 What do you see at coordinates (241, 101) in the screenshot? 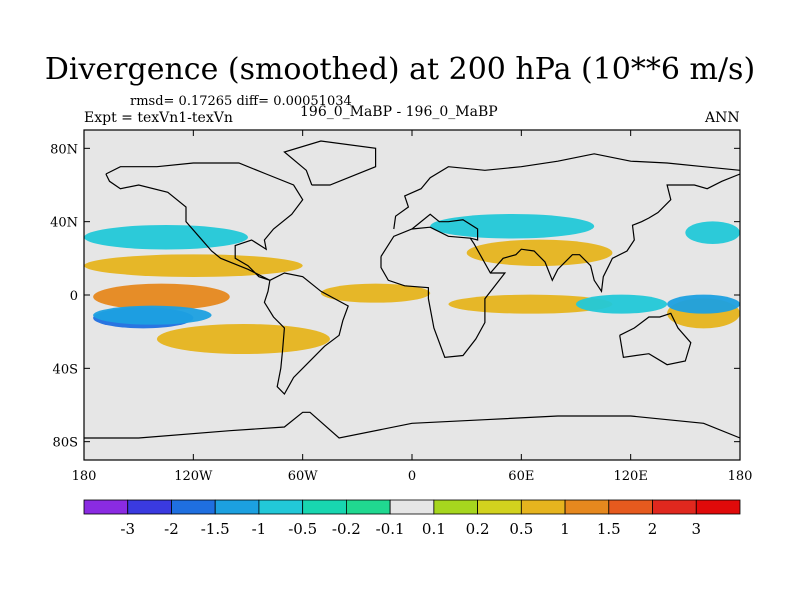
I see `stats-line: rmsd= 0.17265 diff= 0.00051034` at bounding box center [241, 101].